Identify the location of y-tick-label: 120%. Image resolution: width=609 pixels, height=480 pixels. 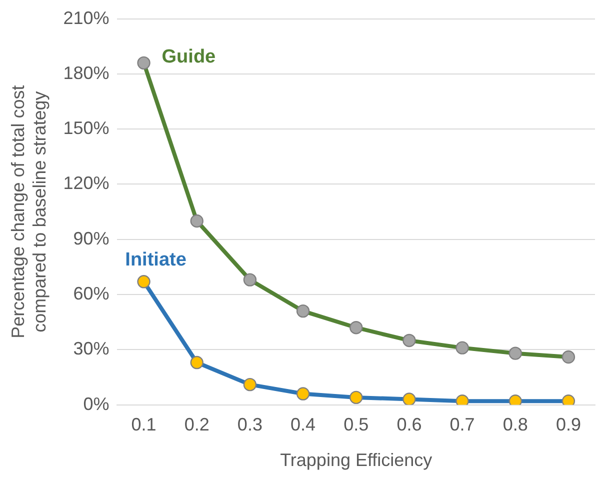
(86, 183).